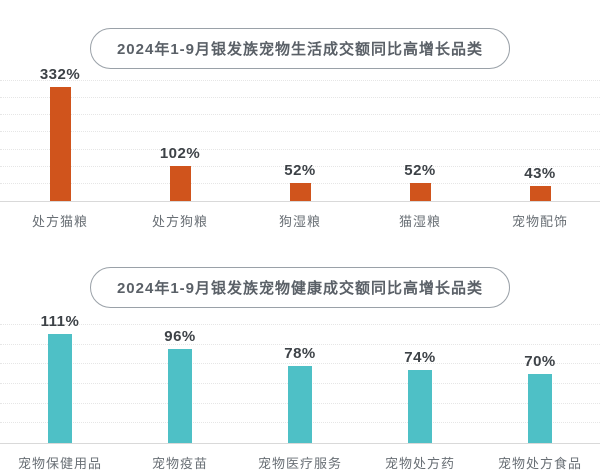  What do you see at coordinates (59, 463) in the screenshot?
I see `category-label: 宠物保健用品` at bounding box center [59, 463].